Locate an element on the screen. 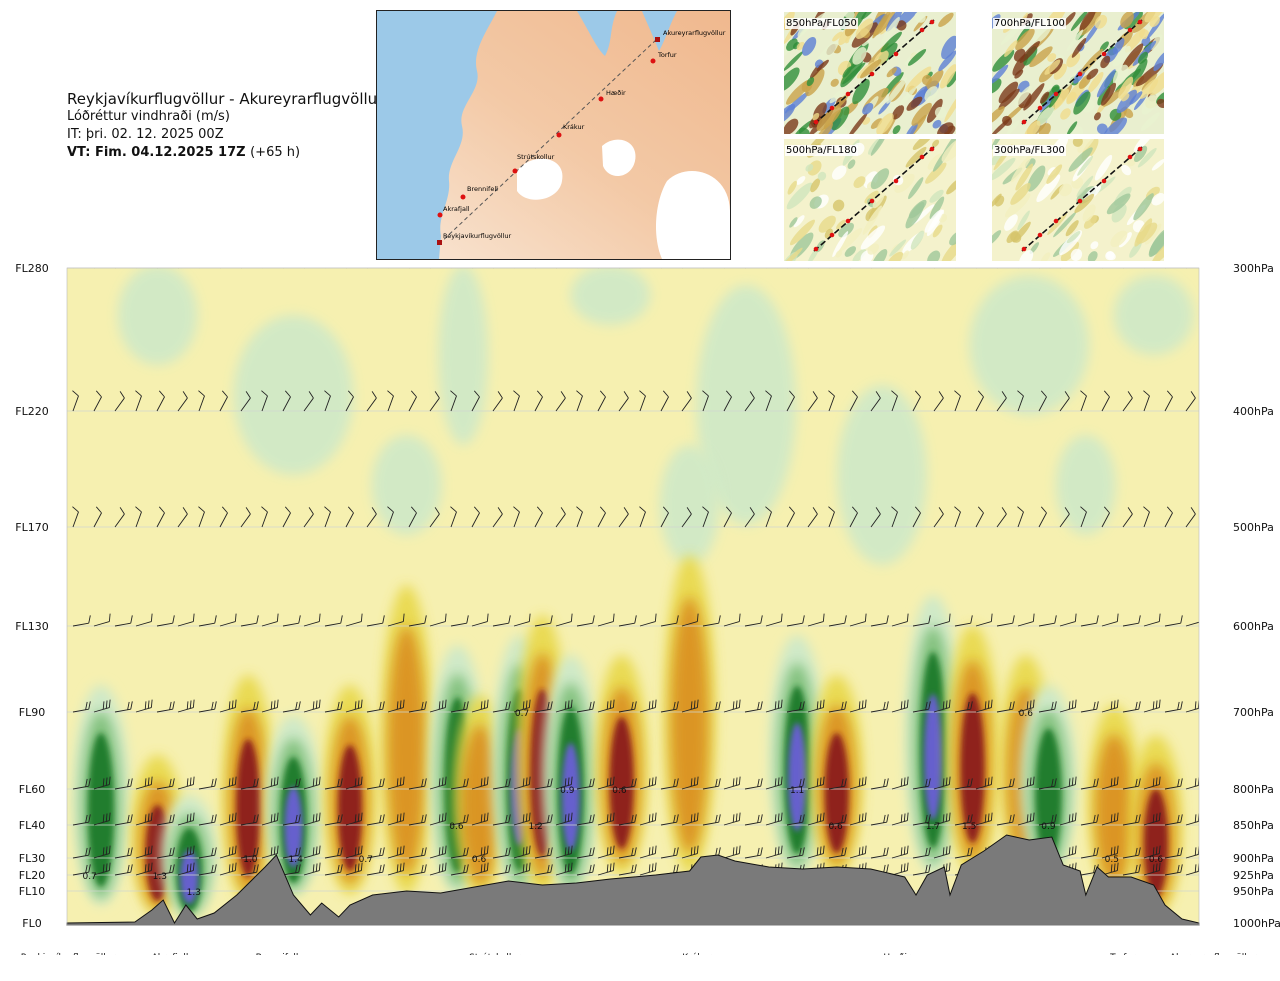 This screenshot has height=981, width=1280. value-annotation: 1.2 is located at coordinates (535, 827).